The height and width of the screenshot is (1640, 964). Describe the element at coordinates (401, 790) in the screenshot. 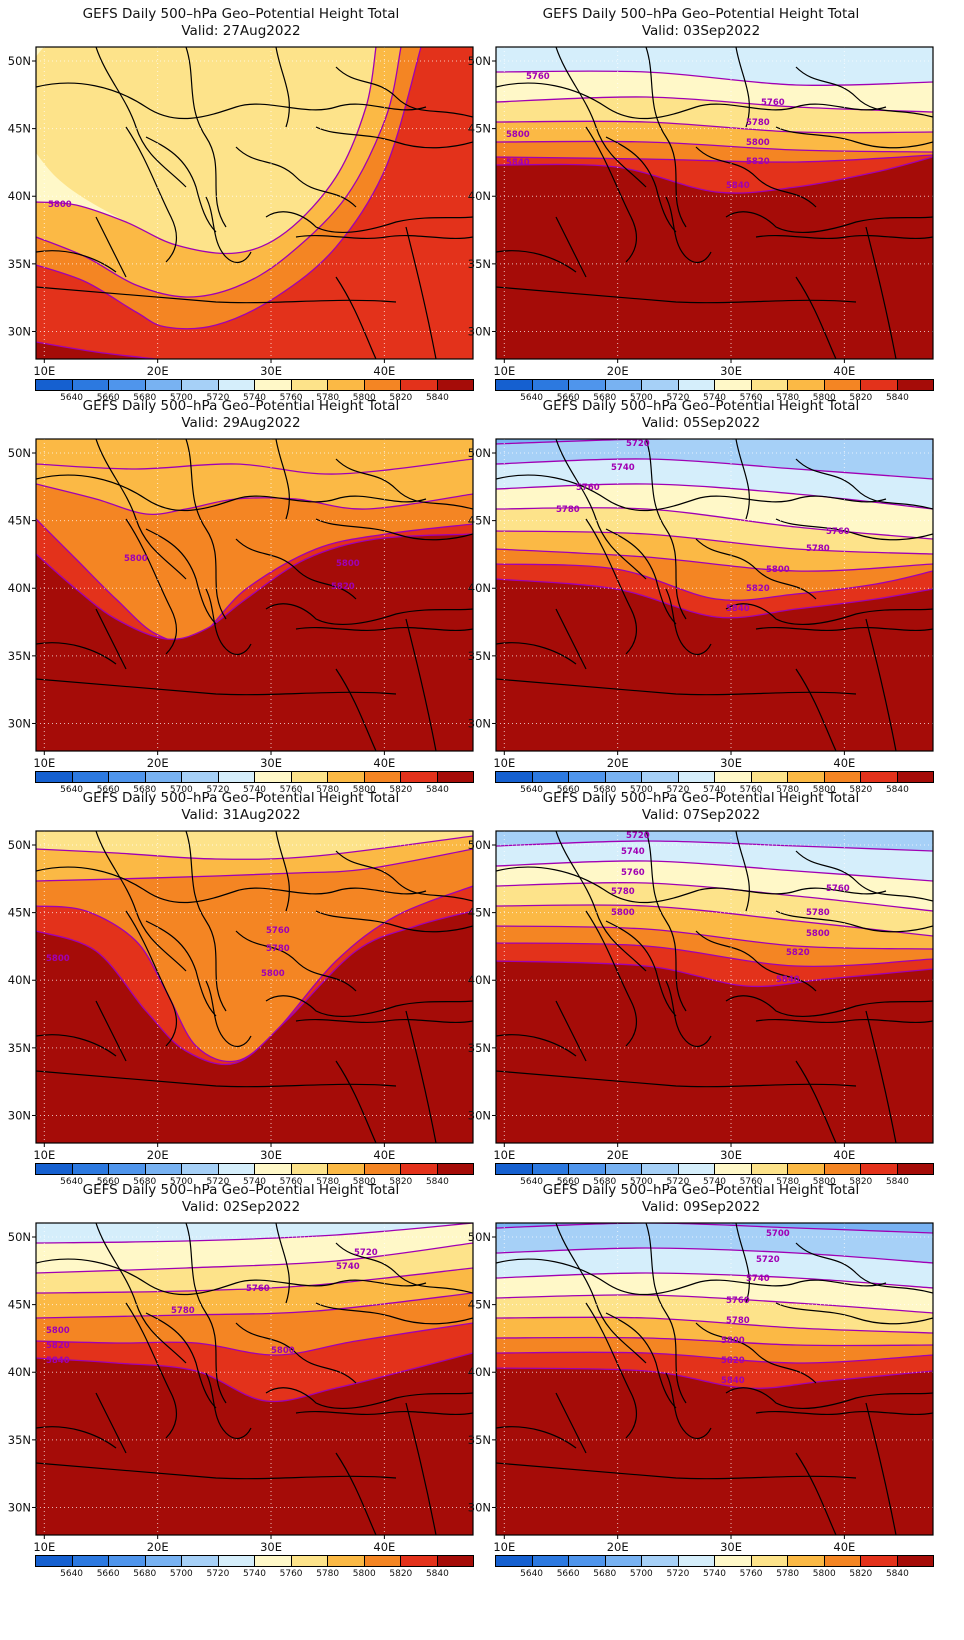

I see `colorbar-label: 5820` at that location.